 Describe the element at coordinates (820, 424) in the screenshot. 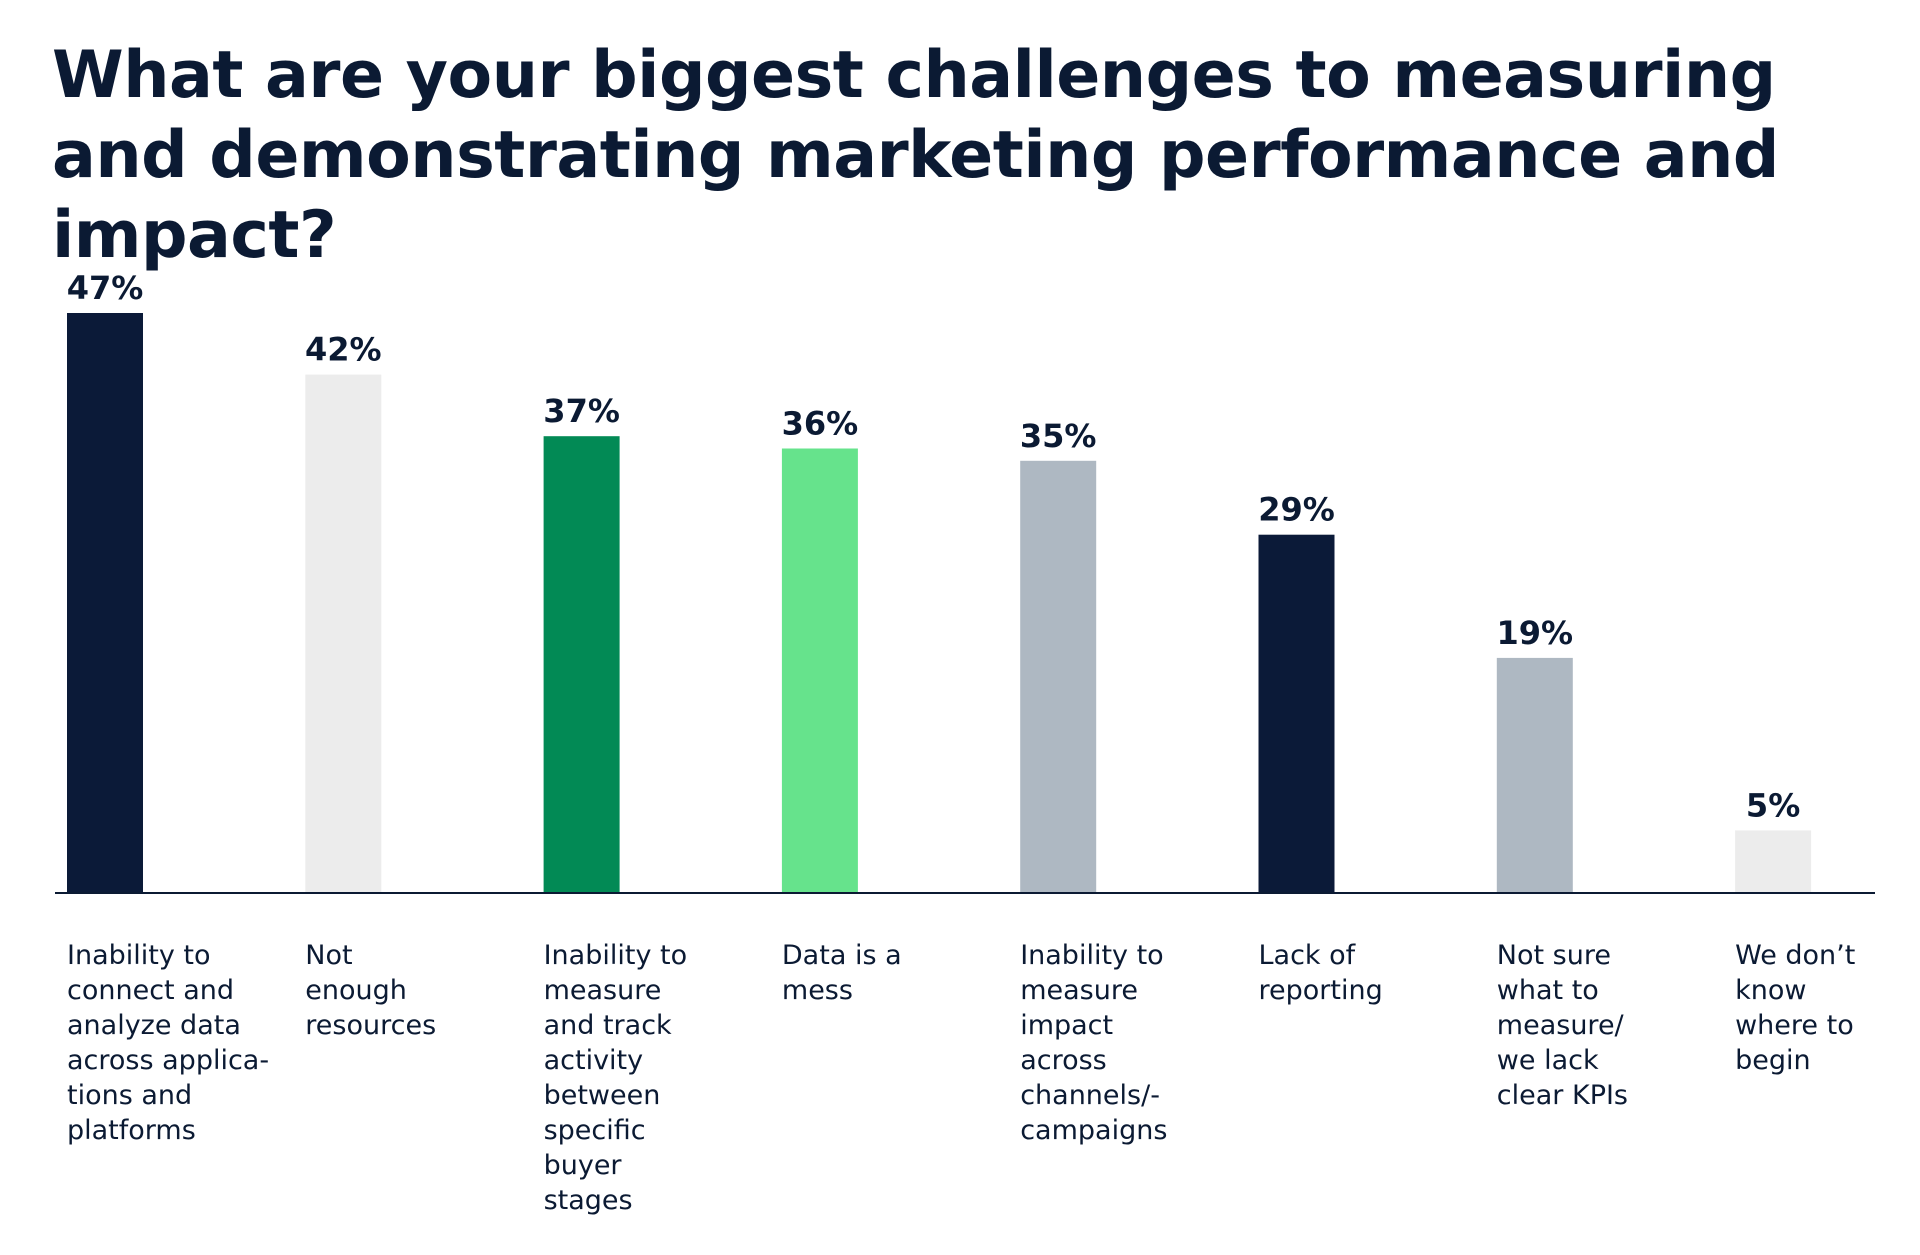

I see `value-label-4: 36%` at that location.